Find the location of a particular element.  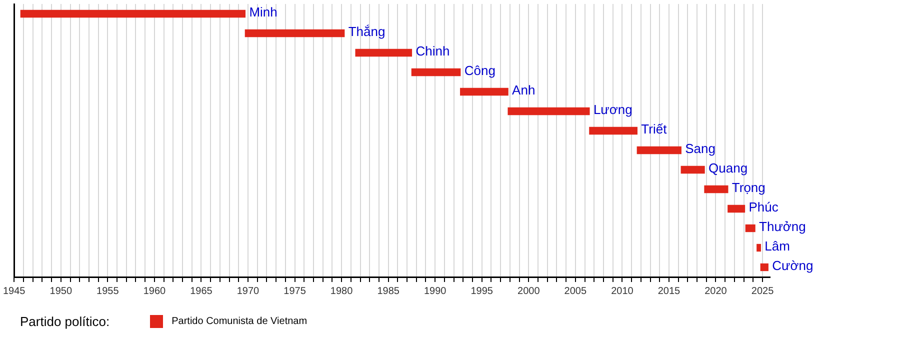

x-tick-label: 1965 is located at coordinates (201, 291).